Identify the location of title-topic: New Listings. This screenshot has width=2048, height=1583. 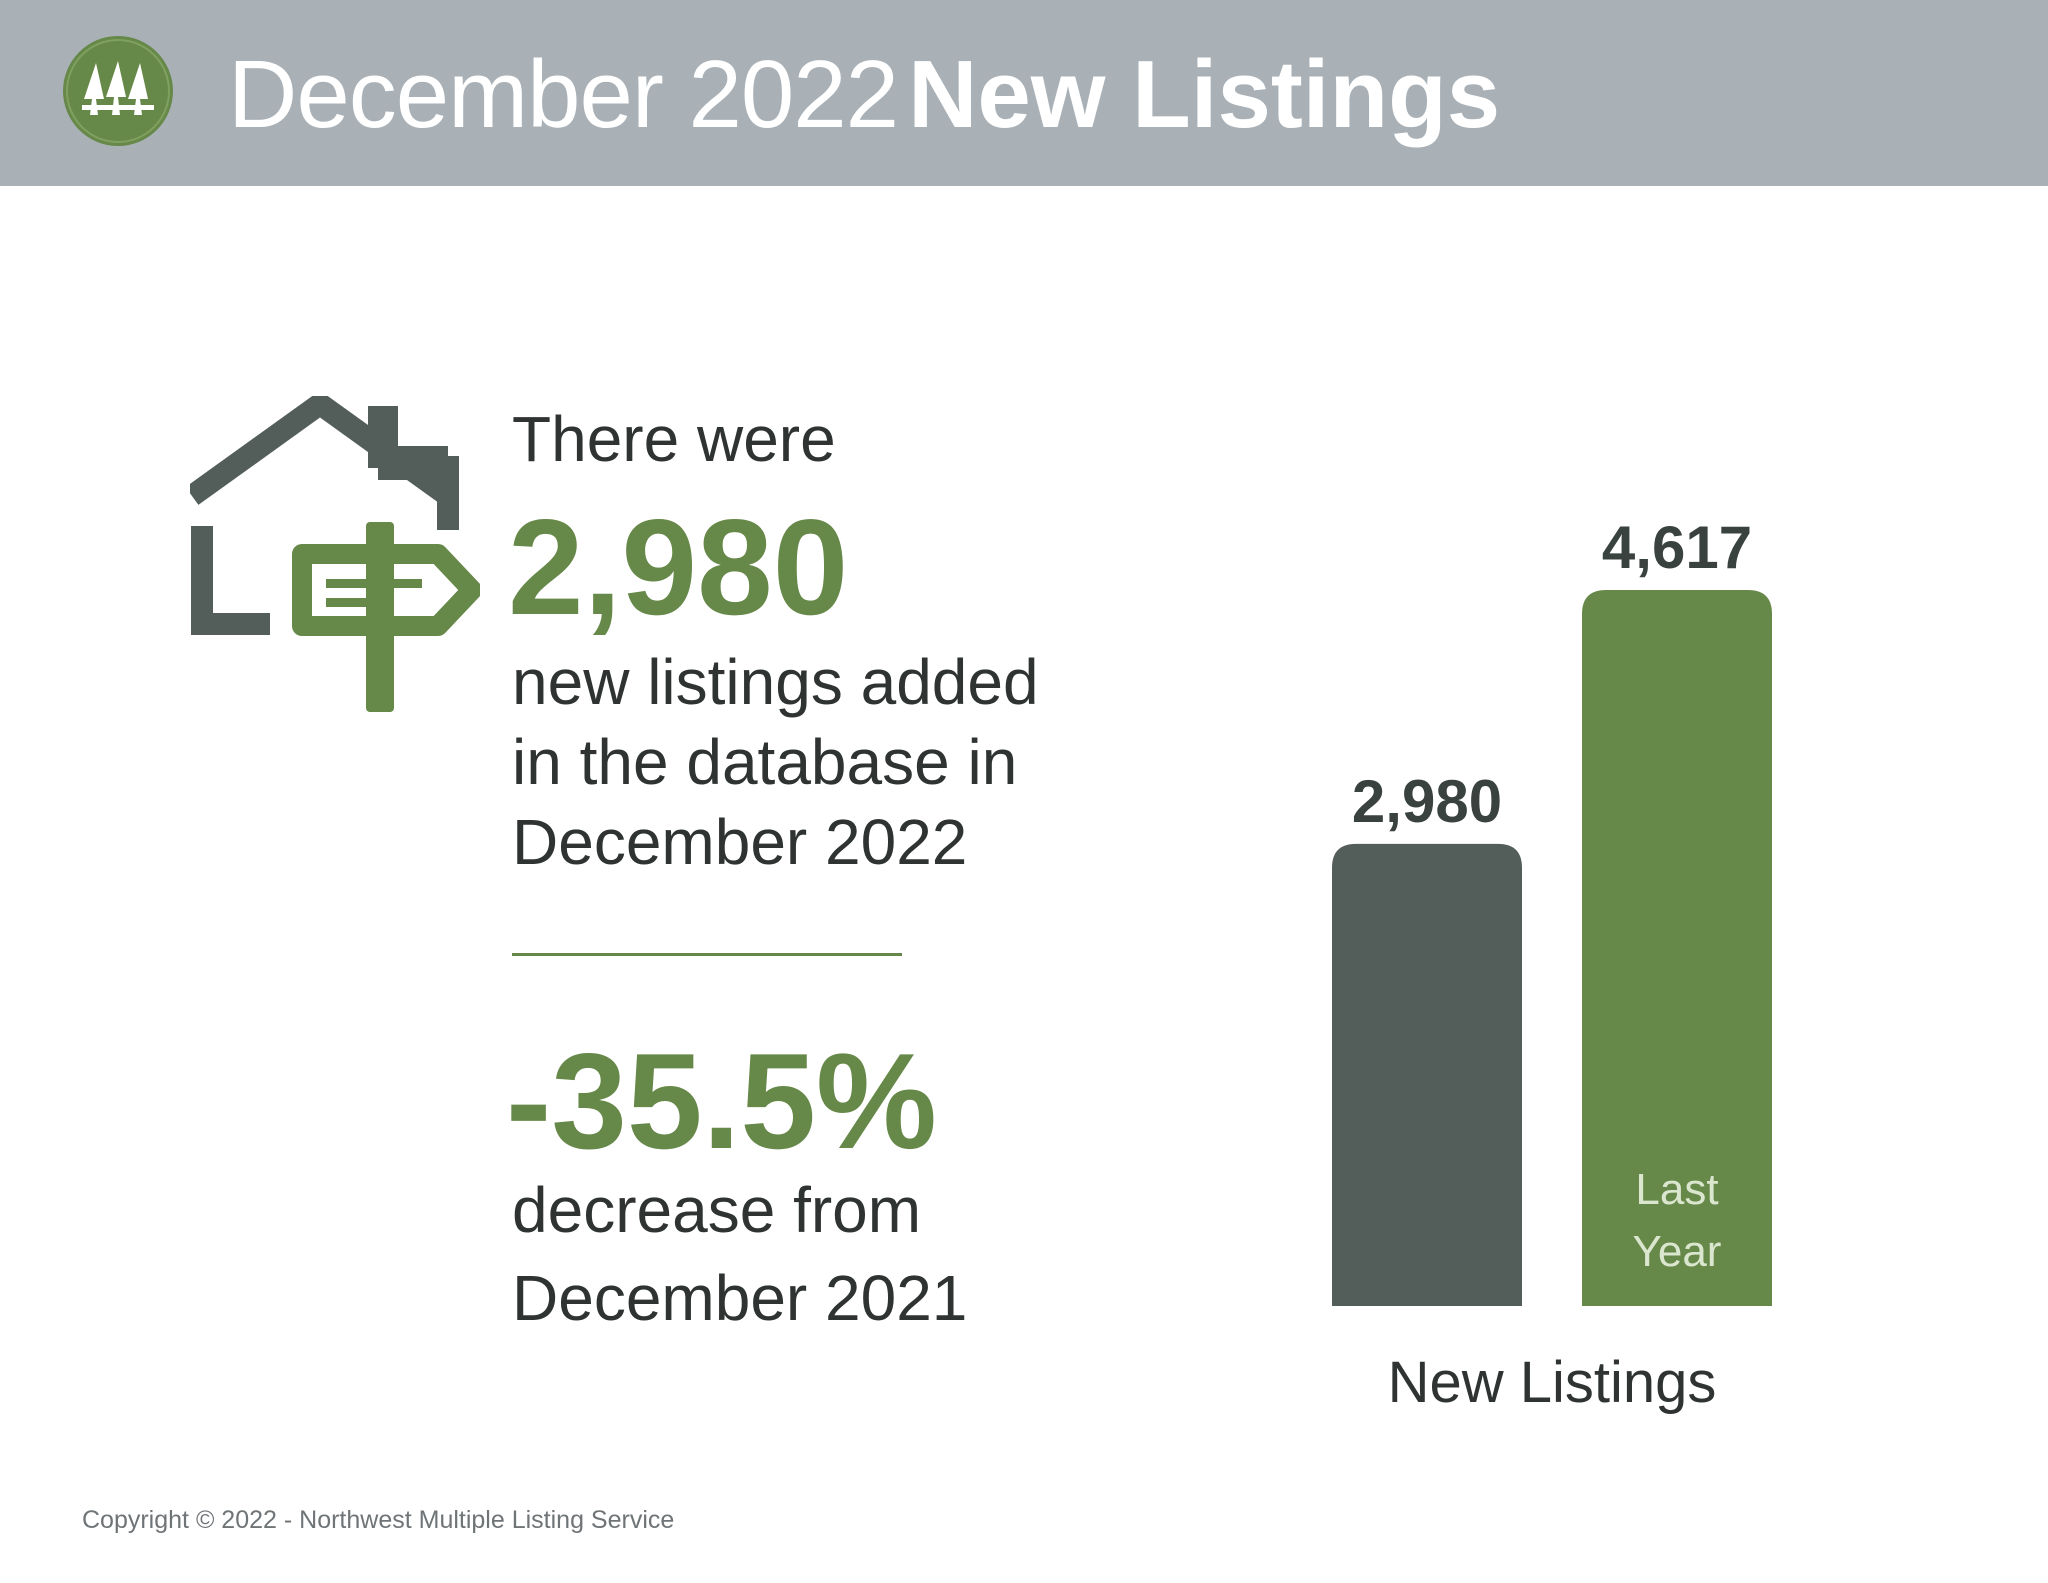
(1204, 94).